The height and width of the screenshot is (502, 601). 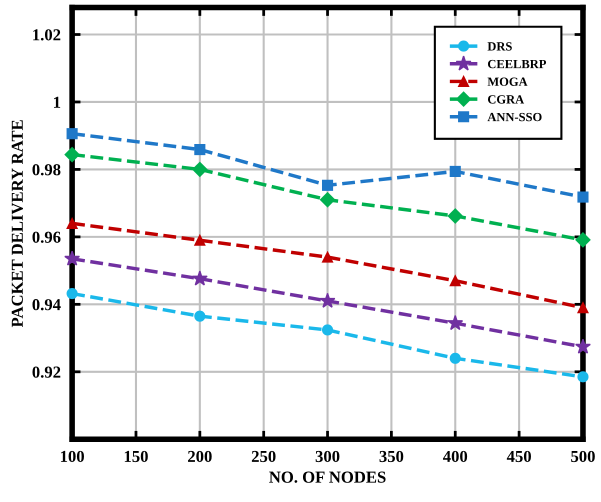 What do you see at coordinates (200, 456) in the screenshot?
I see `x-tick-label: 200` at bounding box center [200, 456].